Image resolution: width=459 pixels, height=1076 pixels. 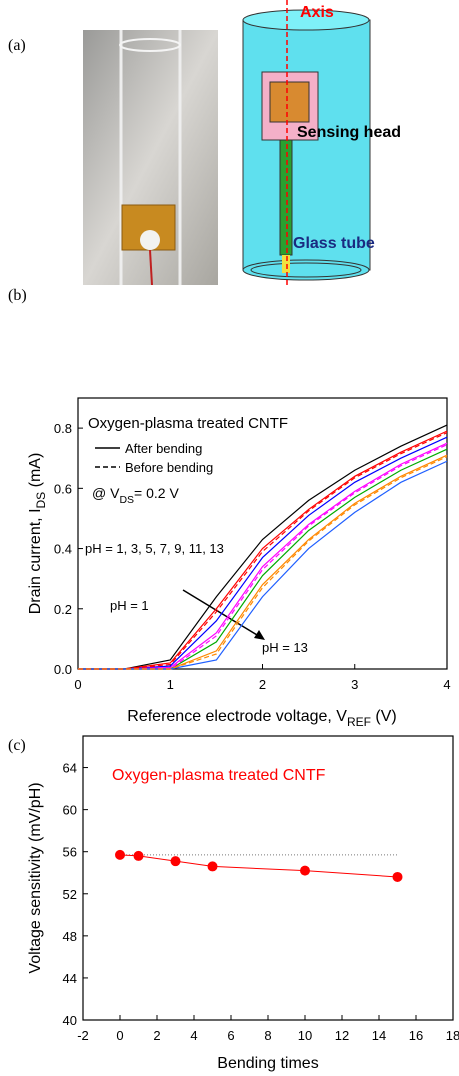 I want to click on x-axis-label-part: (V), so click(x=384, y=716).